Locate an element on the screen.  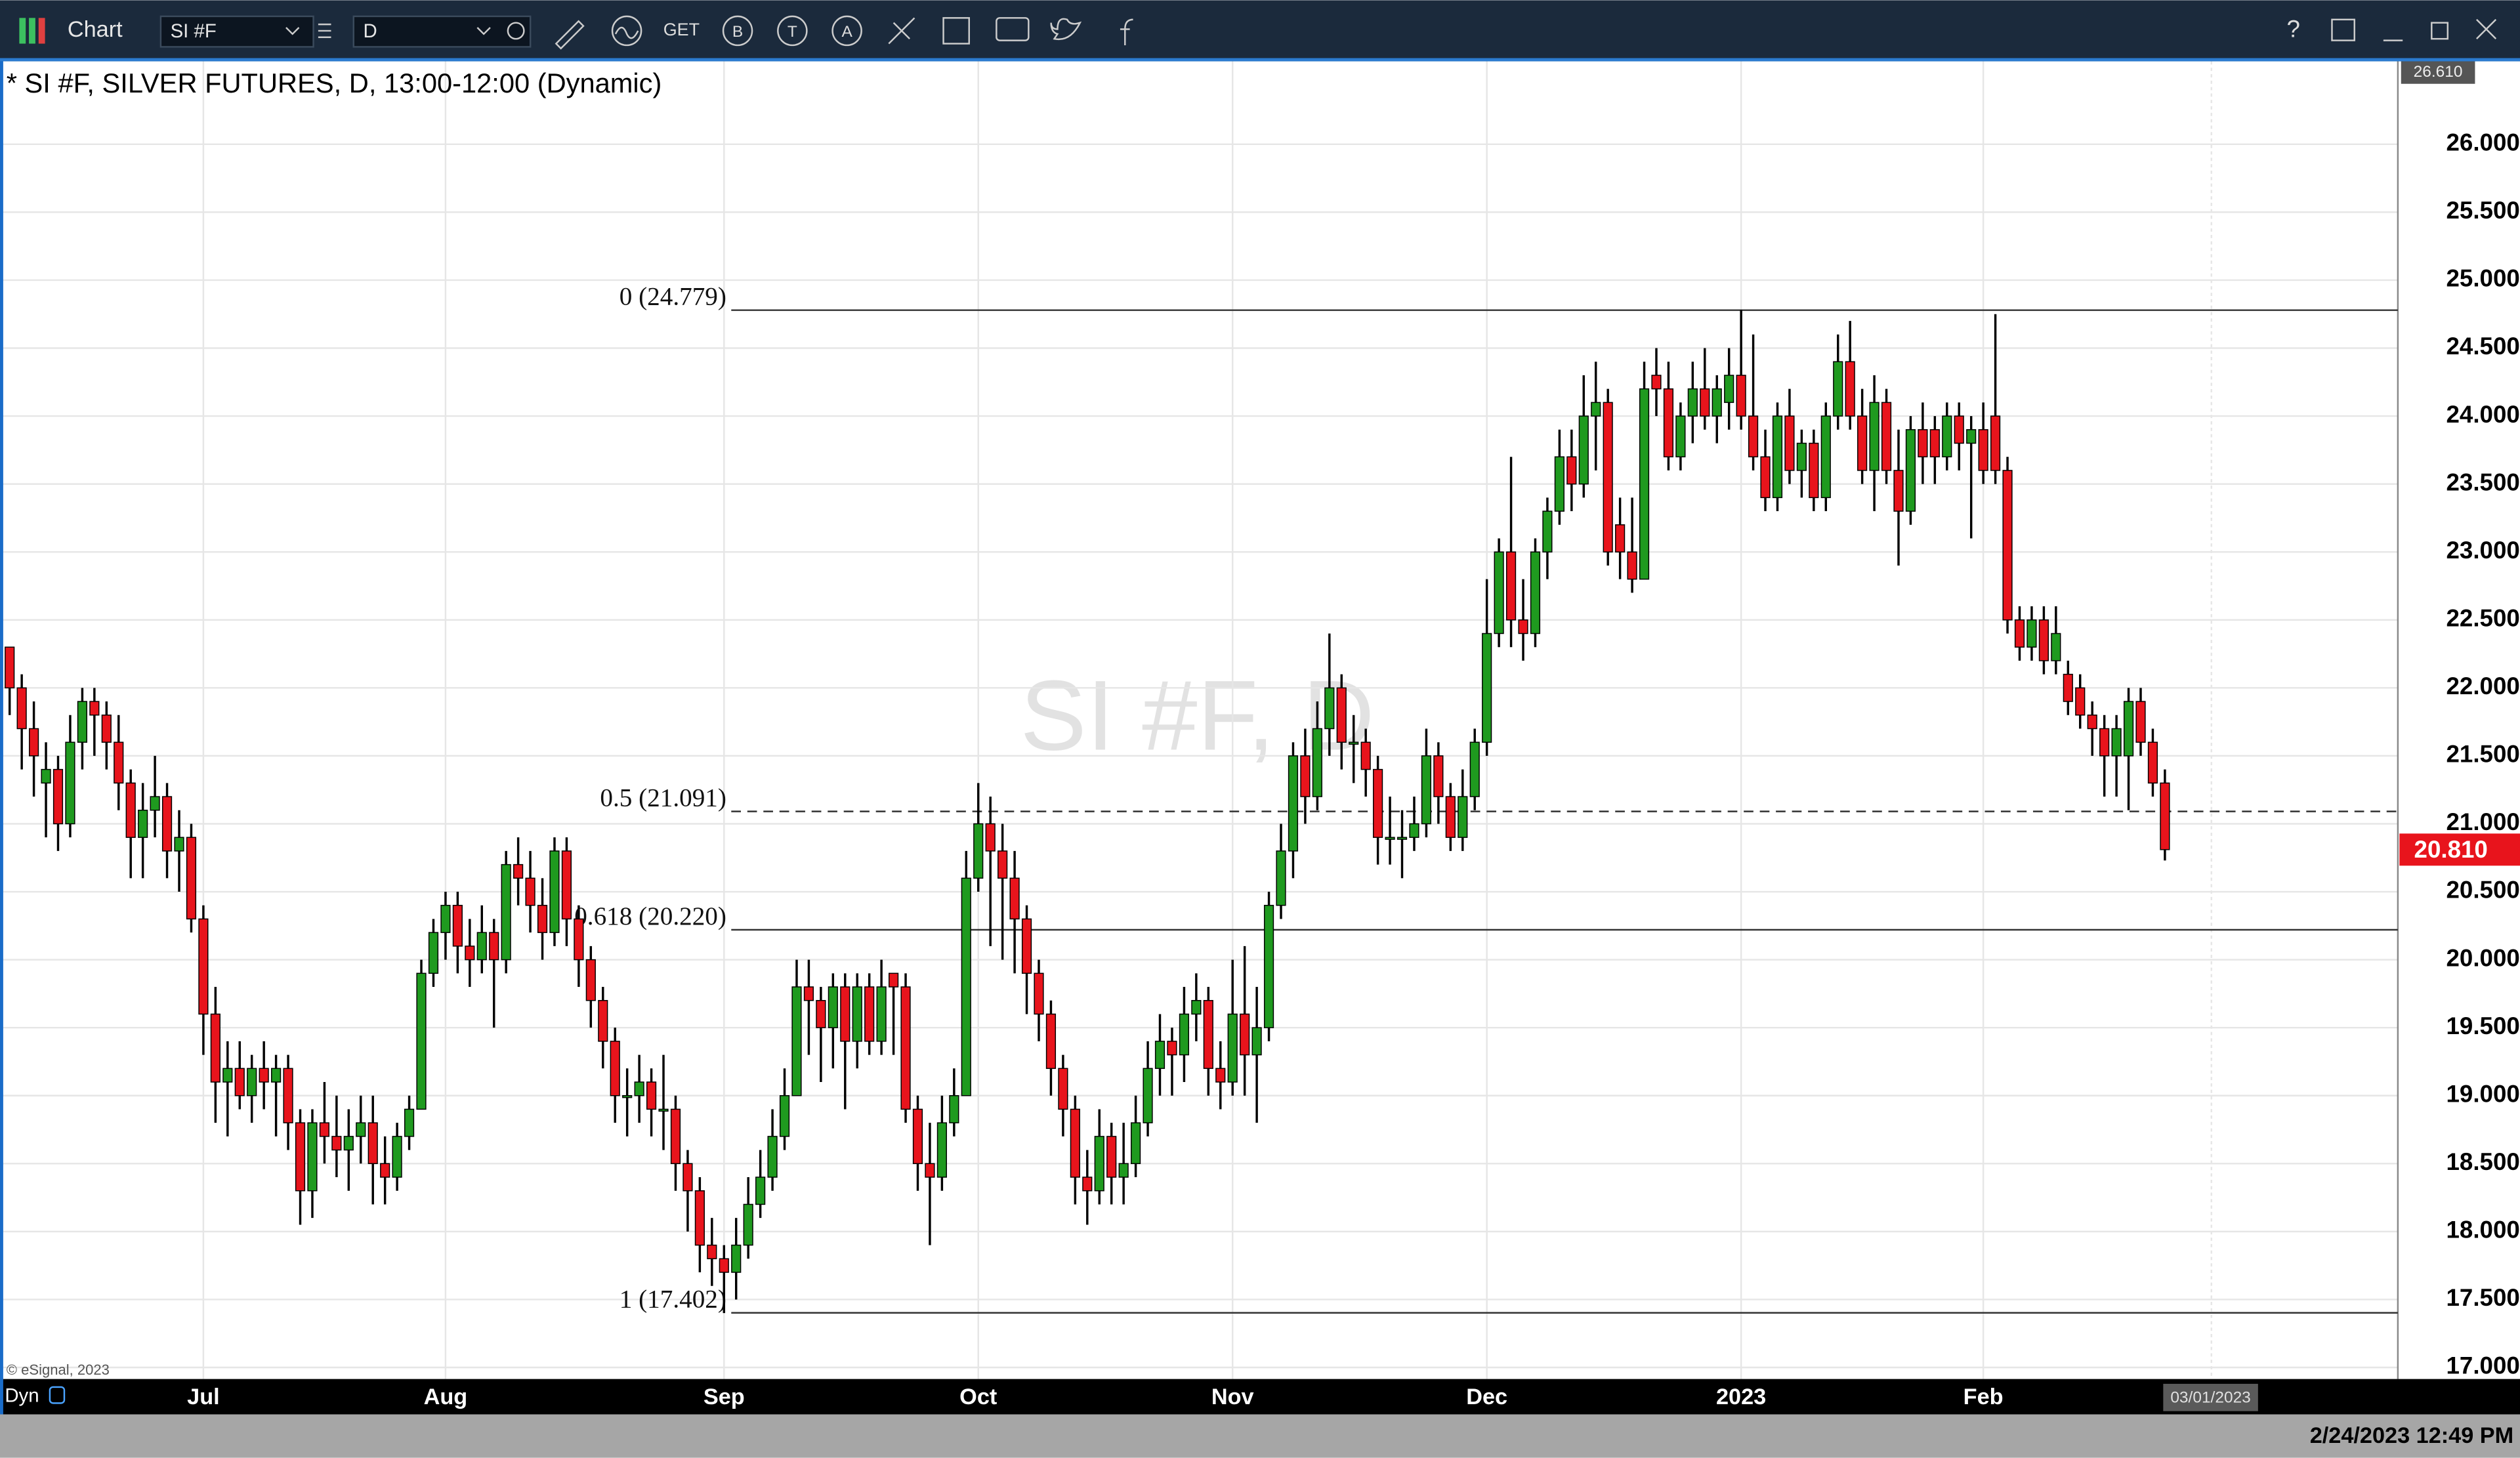
y-tick-label: 26.000 is located at coordinates (2483, 142).